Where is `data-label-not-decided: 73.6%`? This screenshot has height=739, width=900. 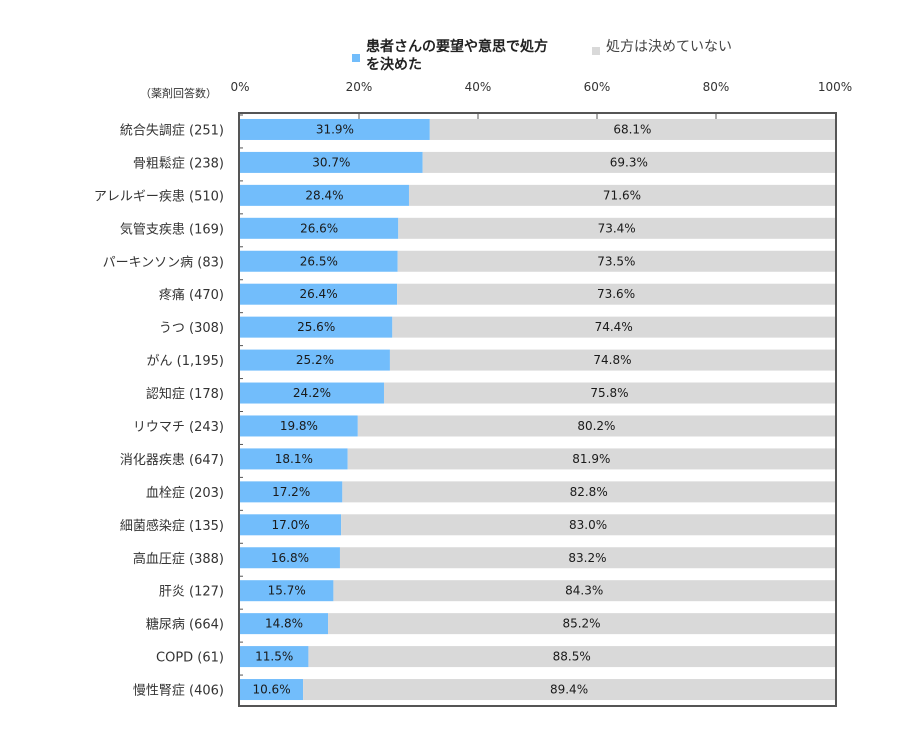
data-label-not-decided: 73.6% is located at coordinates (616, 294).